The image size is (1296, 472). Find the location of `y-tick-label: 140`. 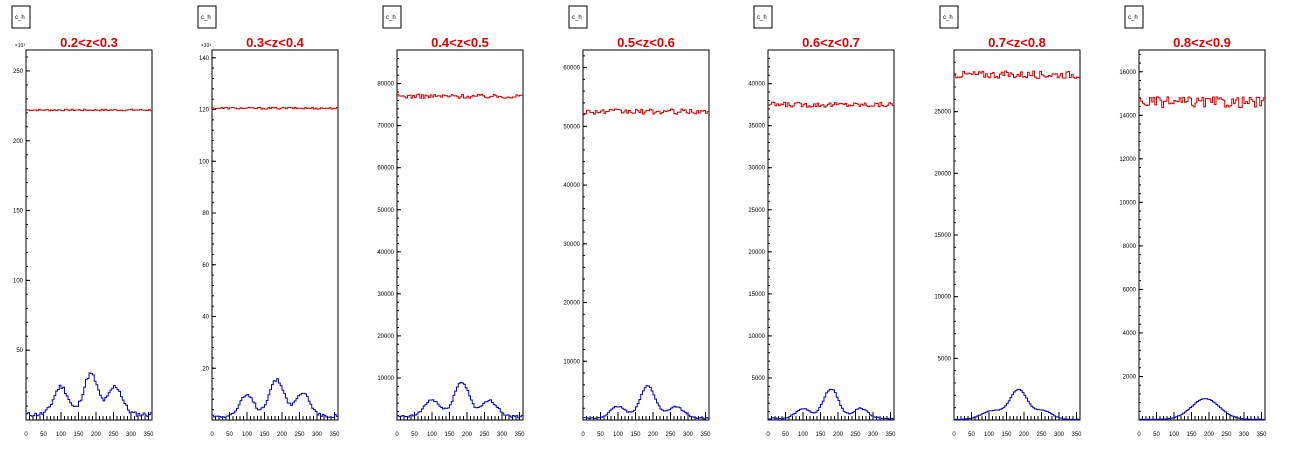

y-tick-label: 140 is located at coordinates (204, 59).